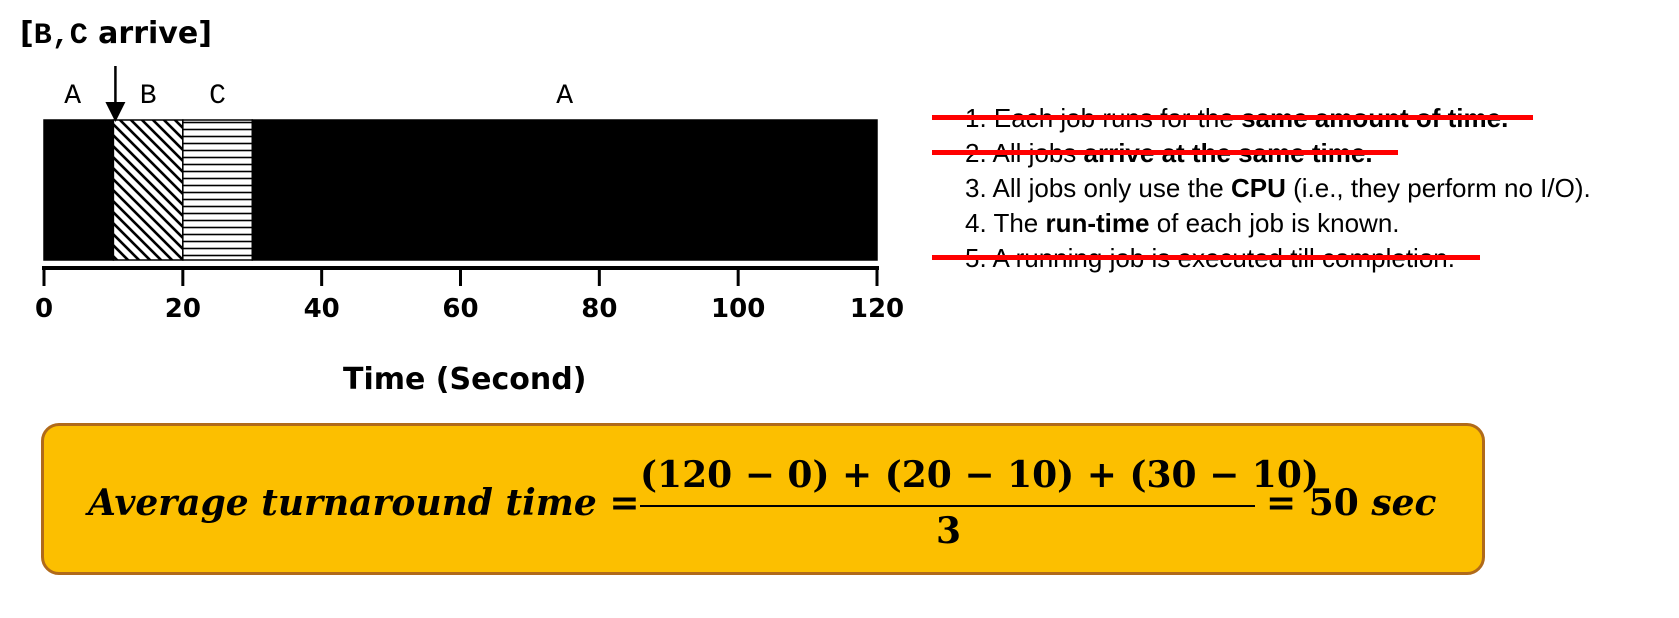  Describe the element at coordinates (460, 309) in the screenshot. I see `tick-label-60: 60` at that location.